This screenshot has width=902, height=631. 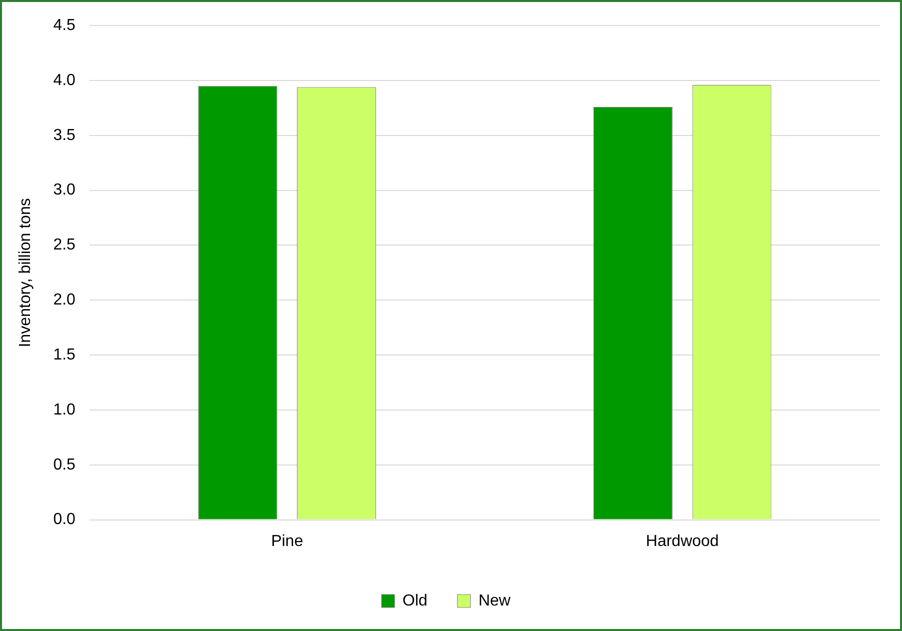 What do you see at coordinates (287, 541) in the screenshot?
I see `x-tick-label: Pine` at bounding box center [287, 541].